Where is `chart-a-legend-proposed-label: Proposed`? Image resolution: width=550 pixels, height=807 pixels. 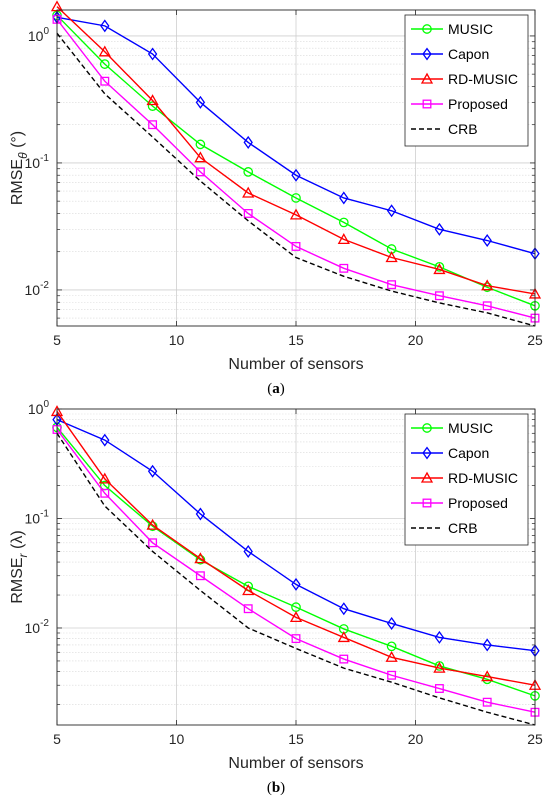
chart-a-legend-proposed-label: Proposed is located at coordinates (478, 104).